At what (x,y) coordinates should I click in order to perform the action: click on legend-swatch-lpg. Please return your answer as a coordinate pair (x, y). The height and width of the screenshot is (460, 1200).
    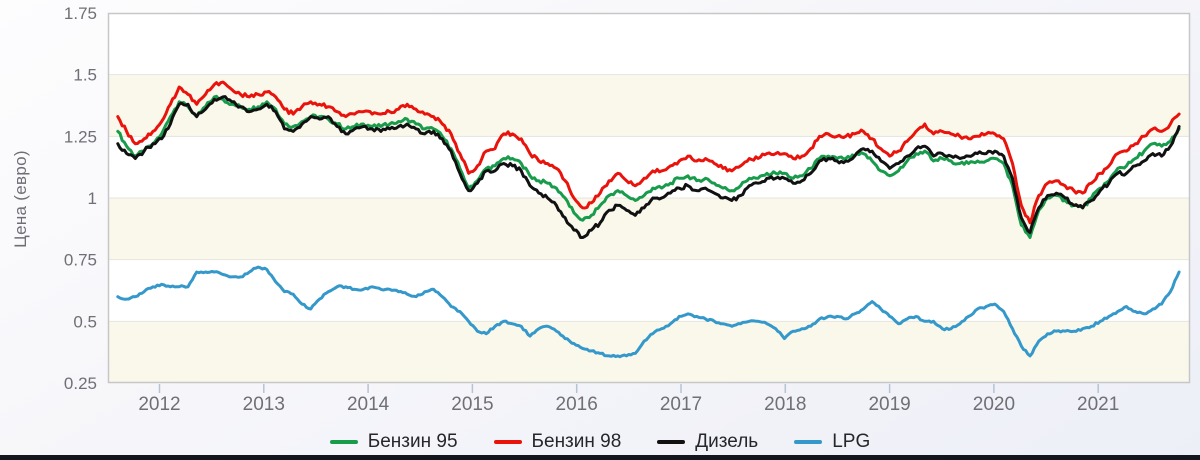
    Looking at the image, I should click on (808, 442).